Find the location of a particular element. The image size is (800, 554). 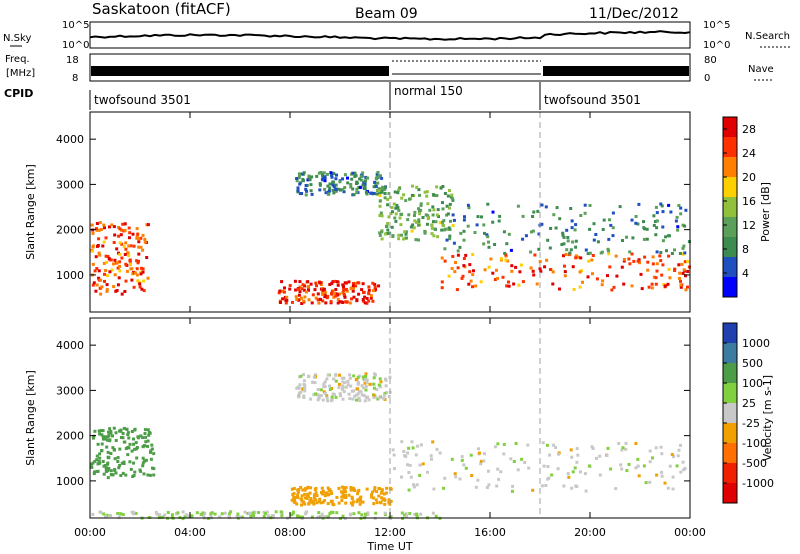

freq-left-tick-bottom: 8 is located at coordinates (75, 78).